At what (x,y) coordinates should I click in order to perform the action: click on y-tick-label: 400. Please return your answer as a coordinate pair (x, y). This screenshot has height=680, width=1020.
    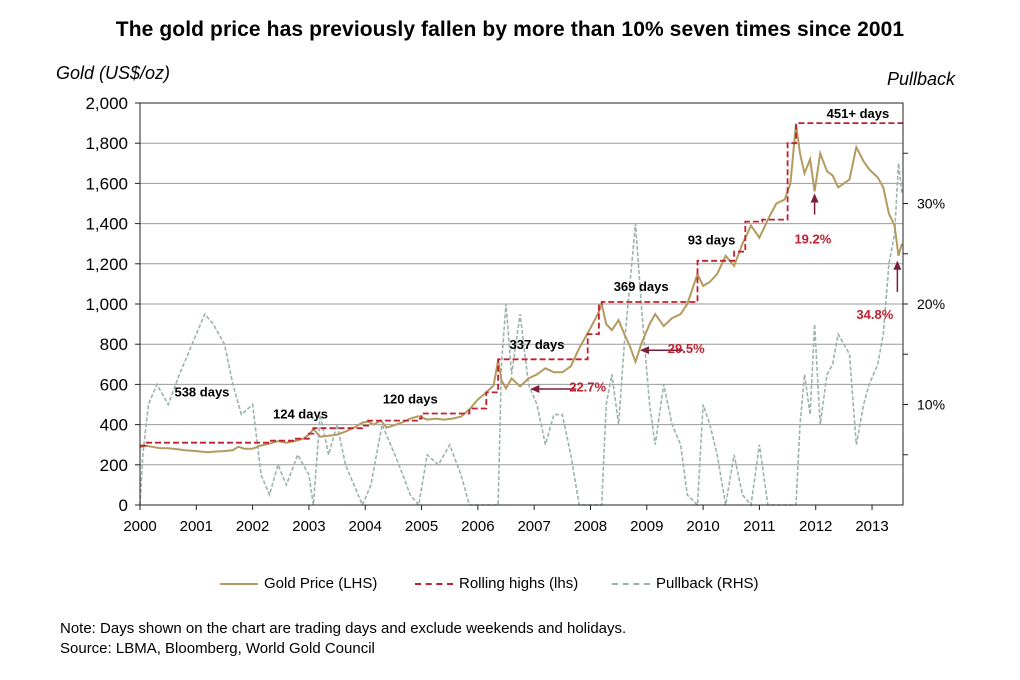
    Looking at the image, I should click on (114, 425).